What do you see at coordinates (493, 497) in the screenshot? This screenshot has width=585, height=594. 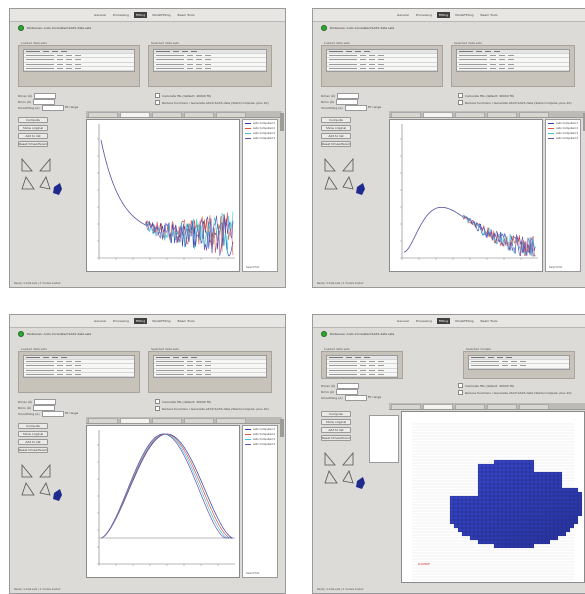 I see `model-viewer: DAMMIF` at bounding box center [493, 497].